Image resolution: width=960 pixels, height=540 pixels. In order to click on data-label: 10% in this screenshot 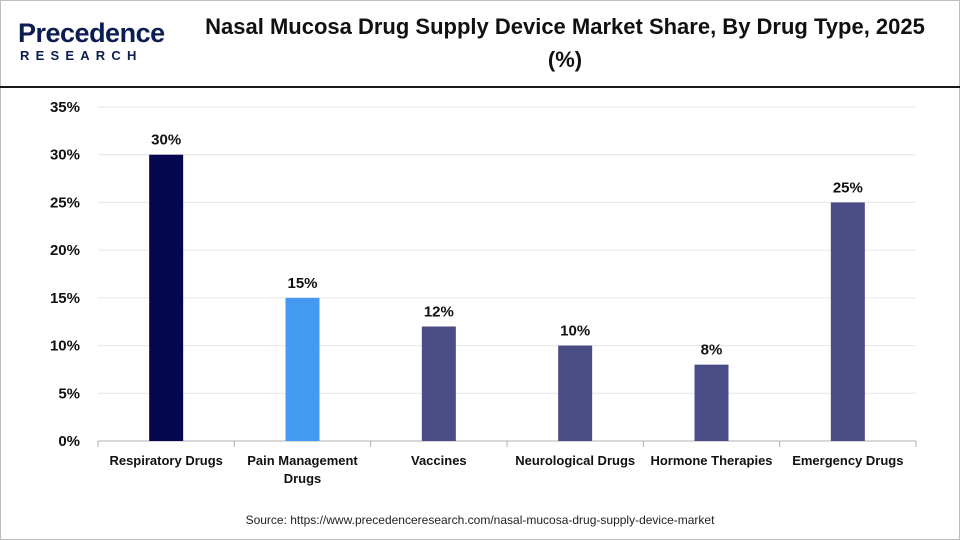, I will do `click(575, 331)`.